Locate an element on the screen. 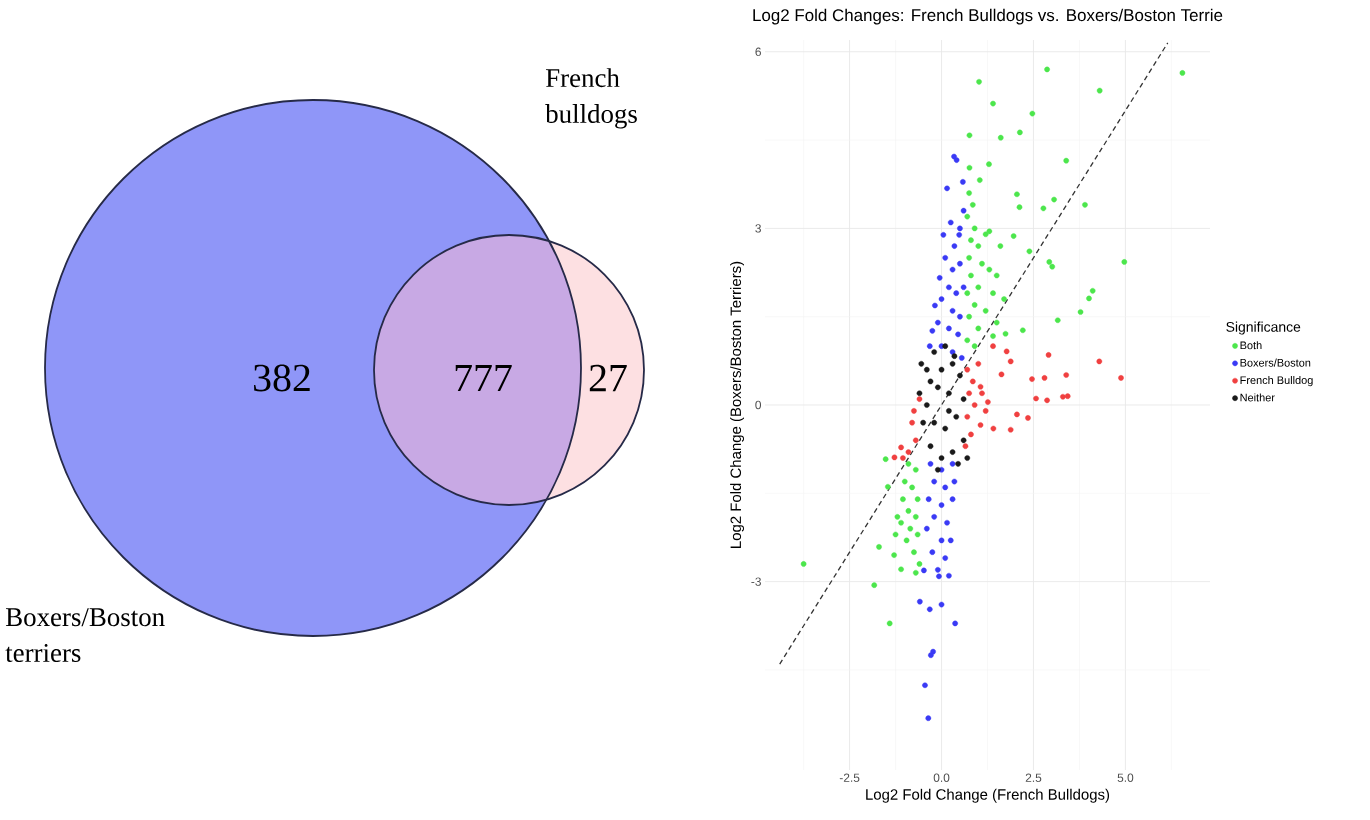 Image resolution: width=1370 pixels, height=820 pixels. x-tick-label: 0.0 is located at coordinates (941, 777).